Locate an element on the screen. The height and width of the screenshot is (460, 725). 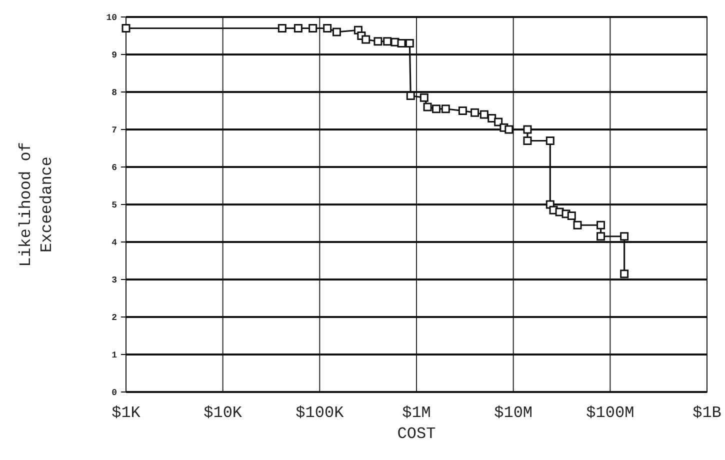
y-tick-label: 2 is located at coordinates (114, 318).